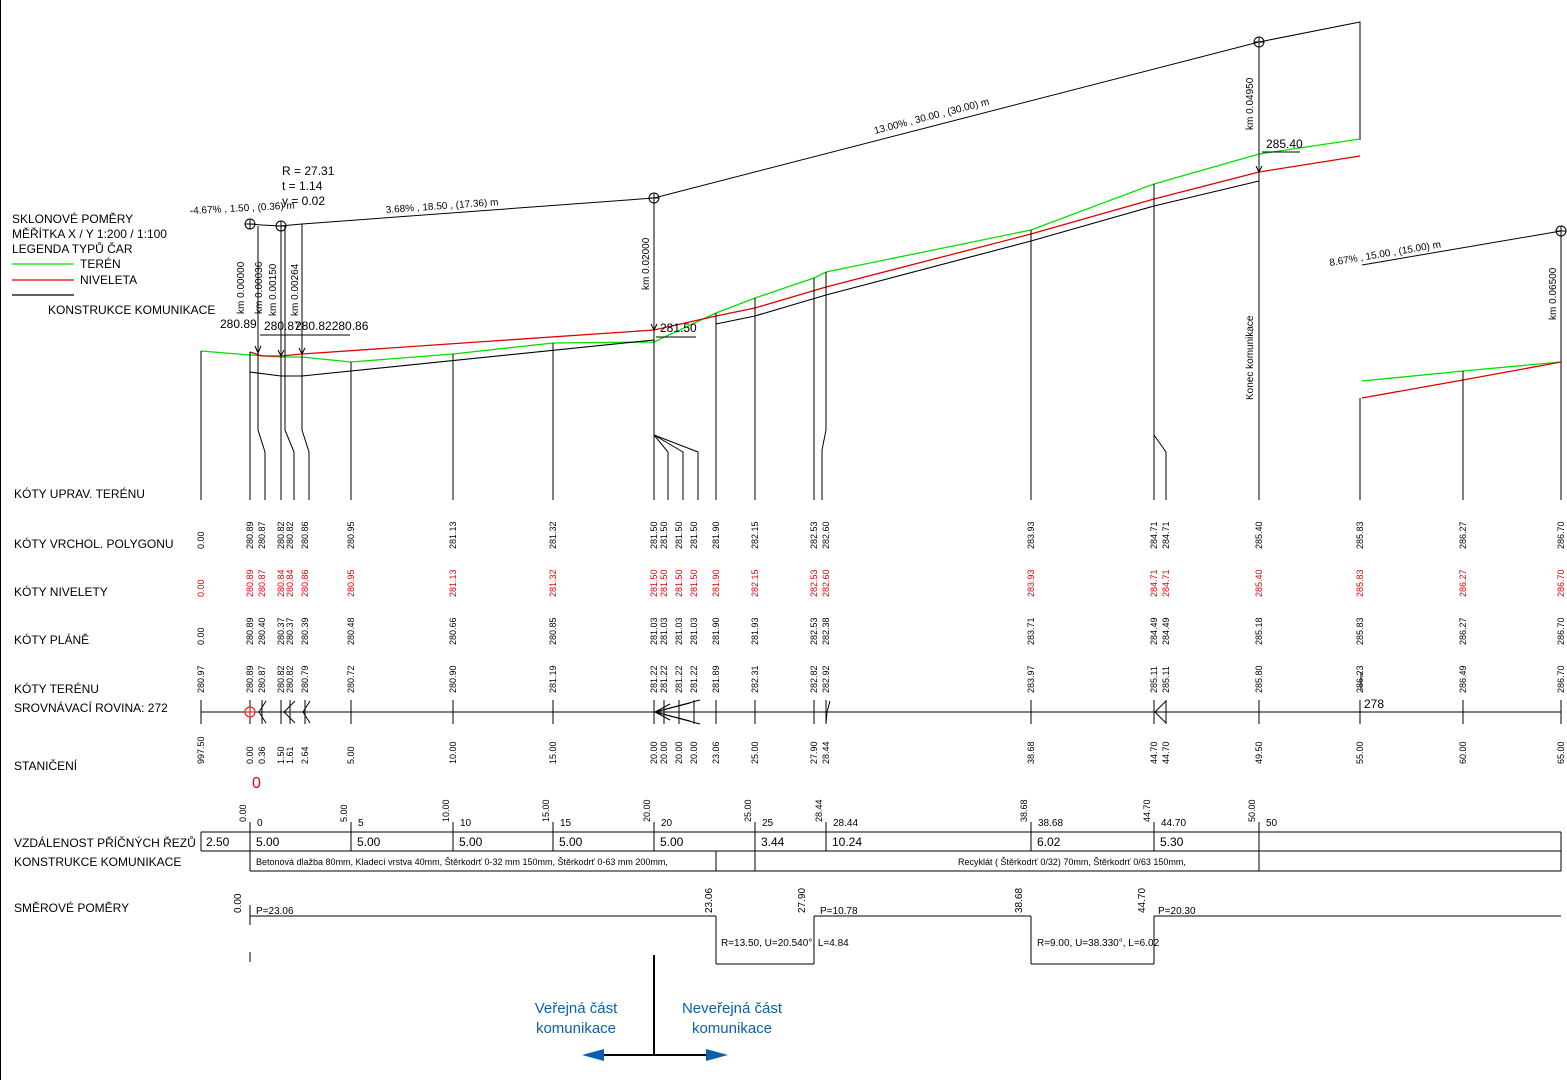 Image resolution: width=1567 pixels, height=1080 pixels. I want to click on ruler-flat-0: 0, so click(260, 823).